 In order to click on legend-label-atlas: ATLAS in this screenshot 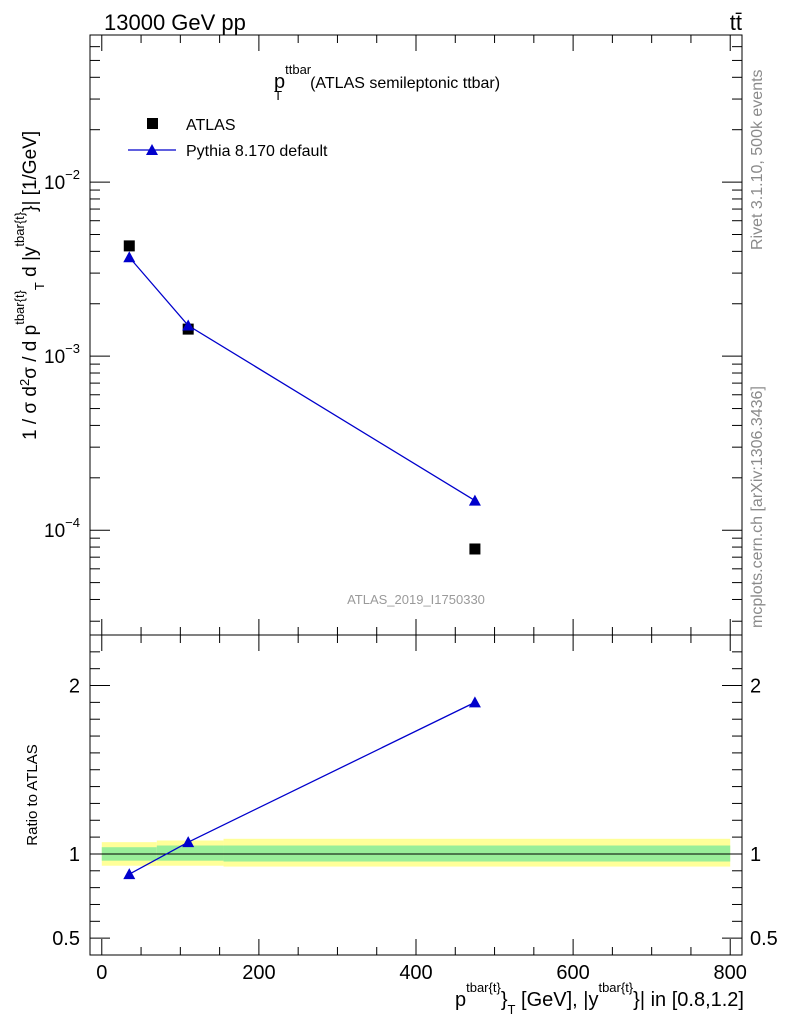, I will do `click(211, 125)`.